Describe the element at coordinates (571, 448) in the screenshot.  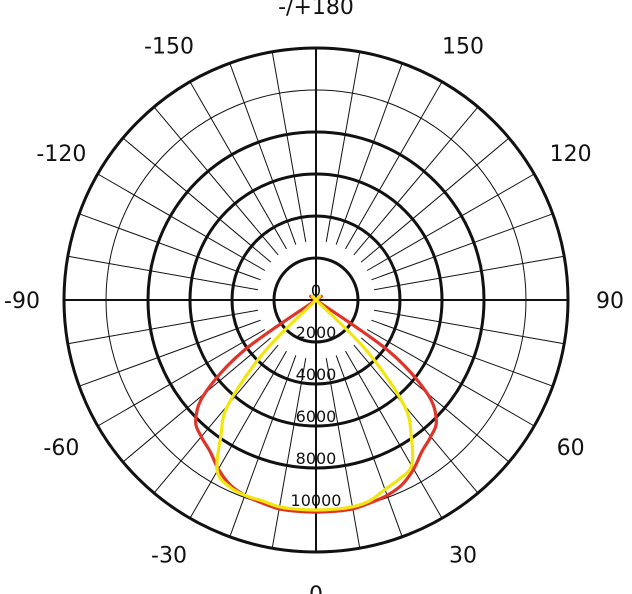
I see `angle-label: 60` at that location.